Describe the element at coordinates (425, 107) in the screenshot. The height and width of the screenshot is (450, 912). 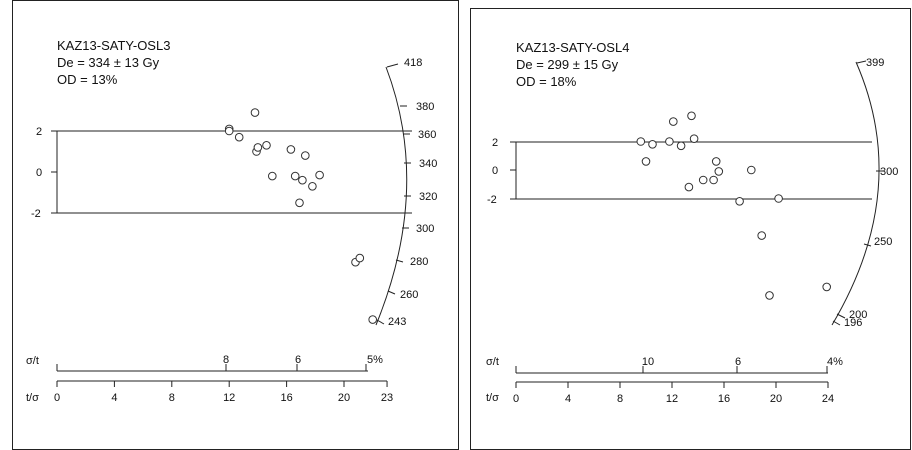
I see `radial-tick-label: 380` at that location.